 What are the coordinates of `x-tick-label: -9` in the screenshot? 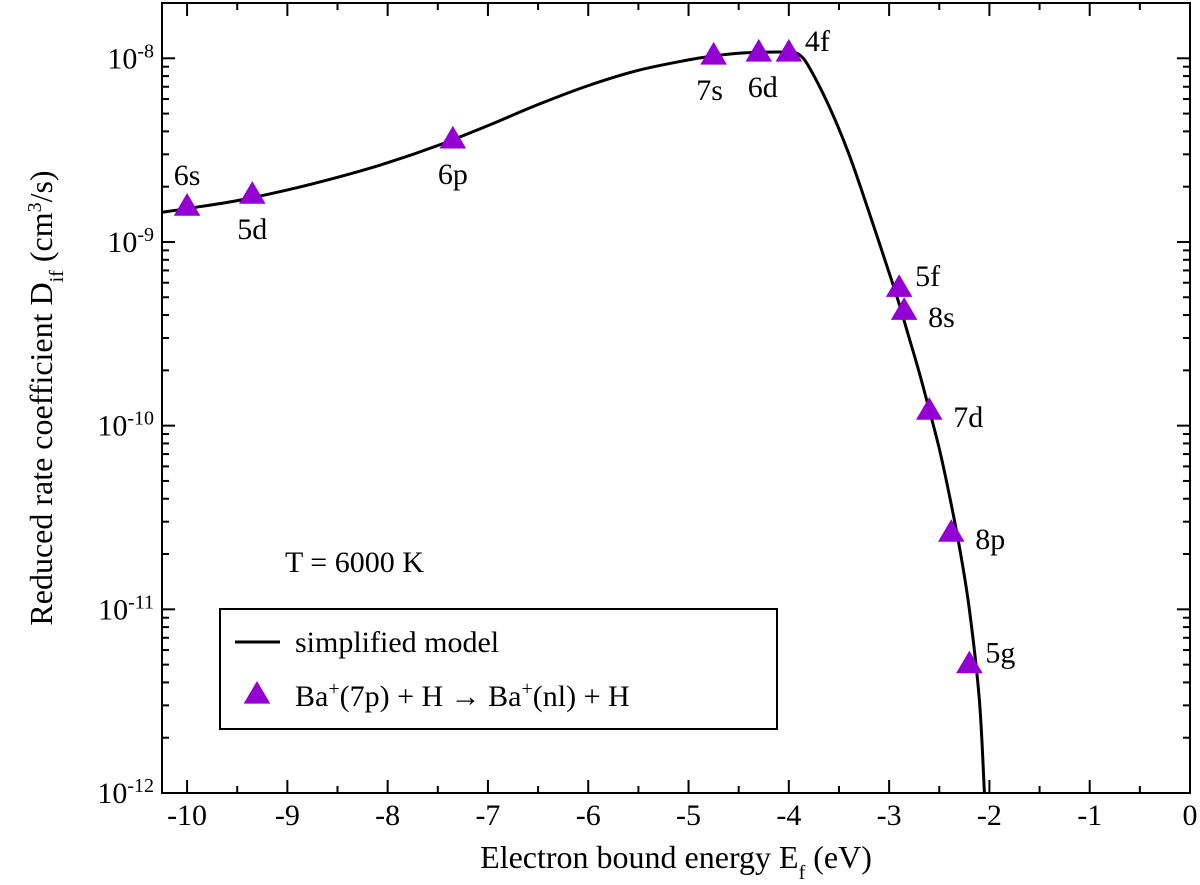 It's located at (287, 815).